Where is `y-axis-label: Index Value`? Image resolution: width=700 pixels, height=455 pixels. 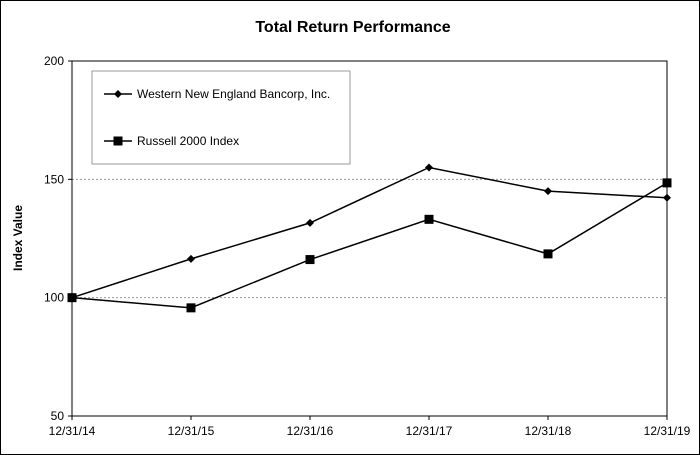 y-axis-label: Index Value is located at coordinates (18, 238).